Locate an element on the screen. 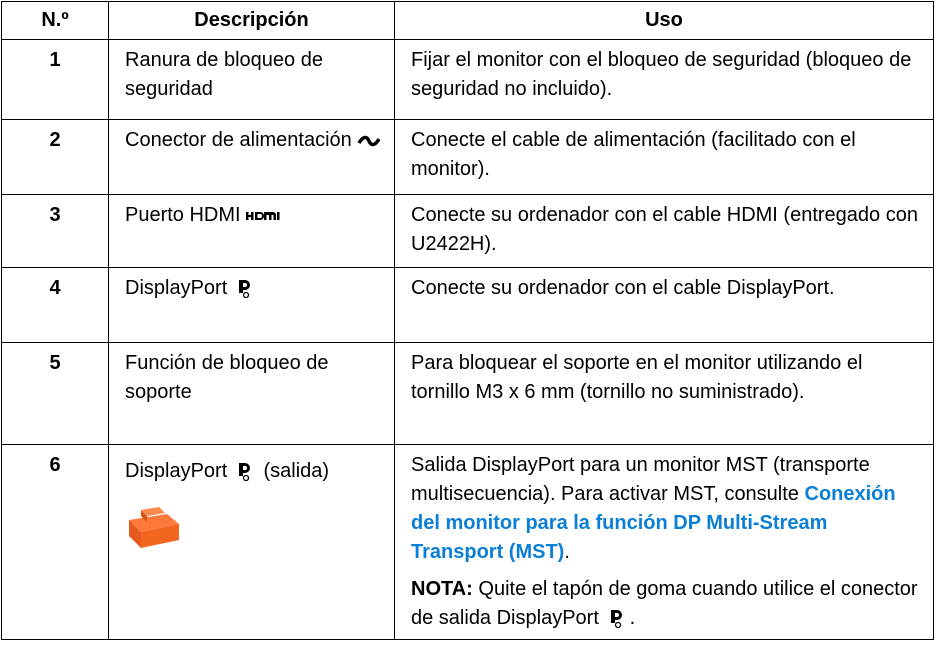  description: Conector de alimentación is located at coordinates (238, 140).